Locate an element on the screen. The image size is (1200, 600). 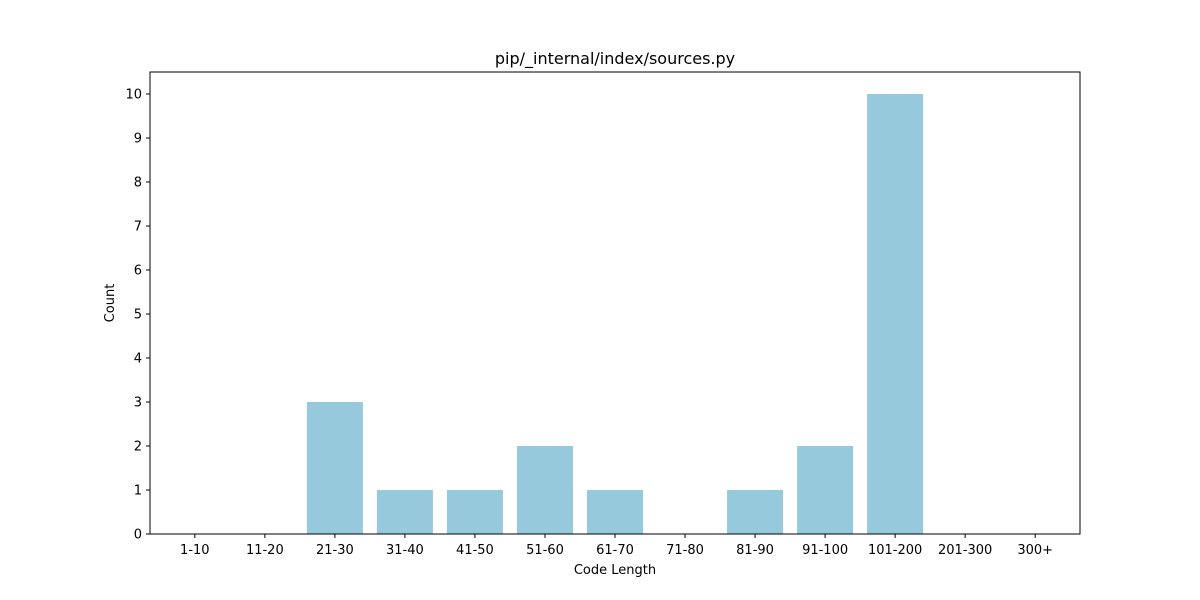
y-axis: 0 1 2 3 4 5 6 7 8 9 10 is located at coordinates (137, 315).